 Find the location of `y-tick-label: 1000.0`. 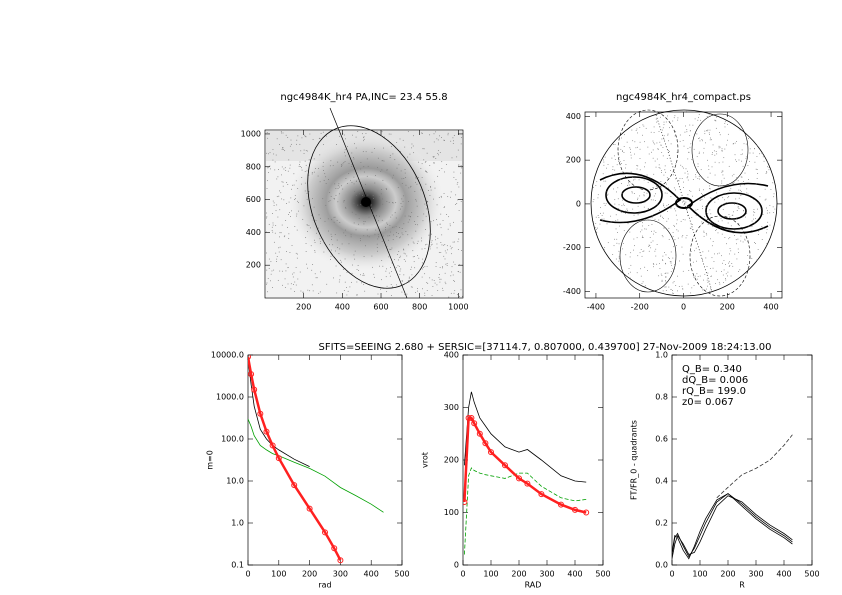

y-tick-label: 1000.0 is located at coordinates (230, 397).